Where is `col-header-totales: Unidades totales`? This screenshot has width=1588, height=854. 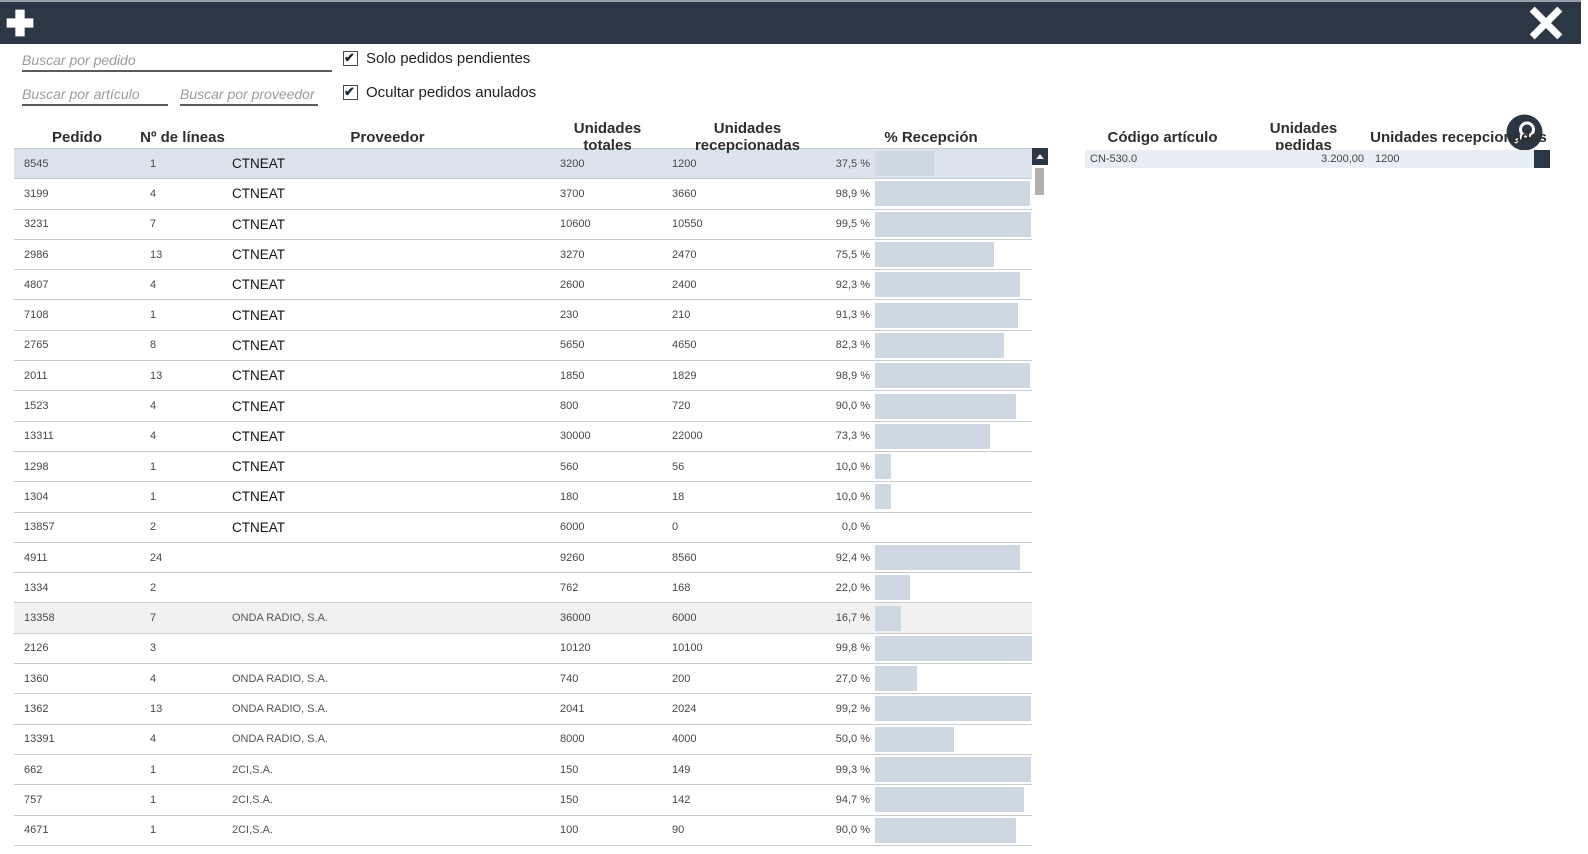
col-header-totales: Unidades totales is located at coordinates (607, 137).